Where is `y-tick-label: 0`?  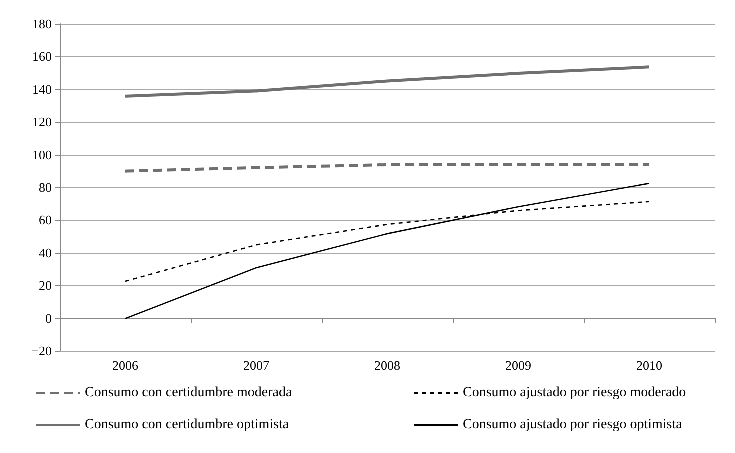
y-tick-label: 0 is located at coordinates (49, 318).